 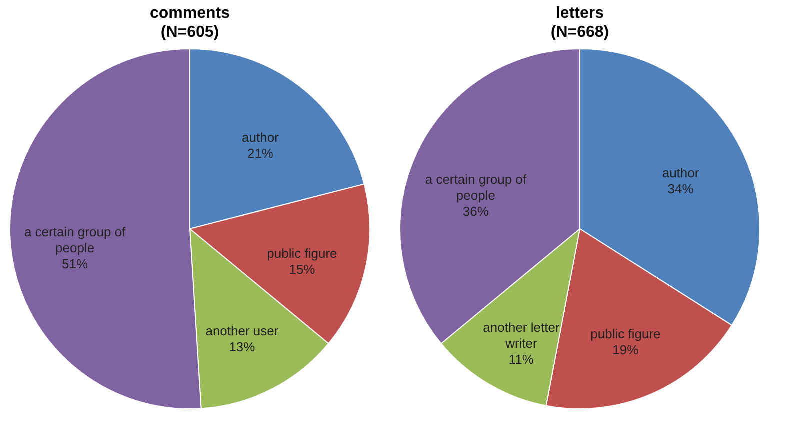 I want to click on data-label: 19%, so click(x=626, y=350).